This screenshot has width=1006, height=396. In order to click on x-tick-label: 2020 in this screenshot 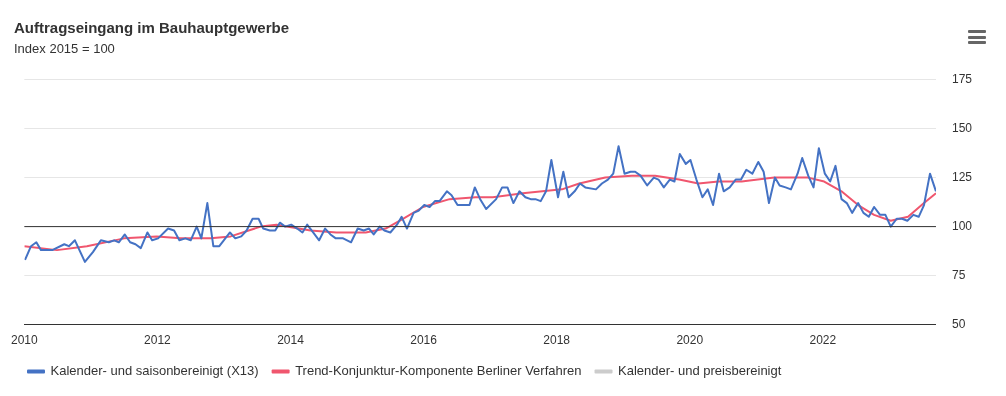, I will do `click(690, 340)`.